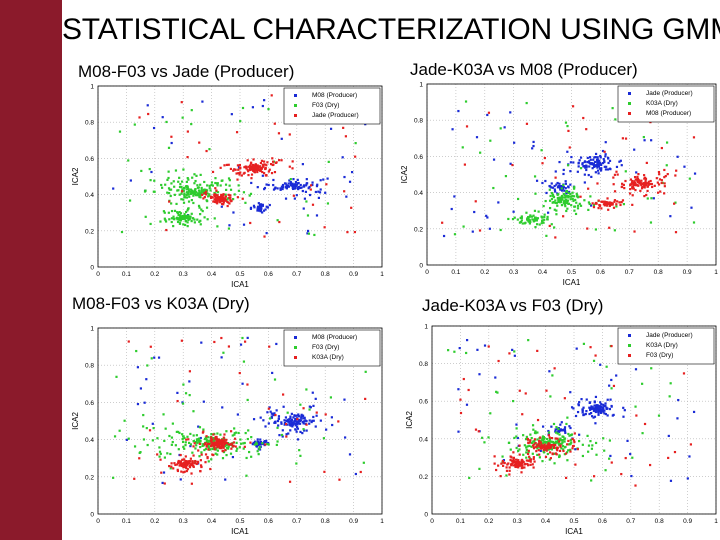 The image size is (720, 540). What do you see at coordinates (92, 329) in the screenshot?
I see `y-tick-label: 1` at bounding box center [92, 329].